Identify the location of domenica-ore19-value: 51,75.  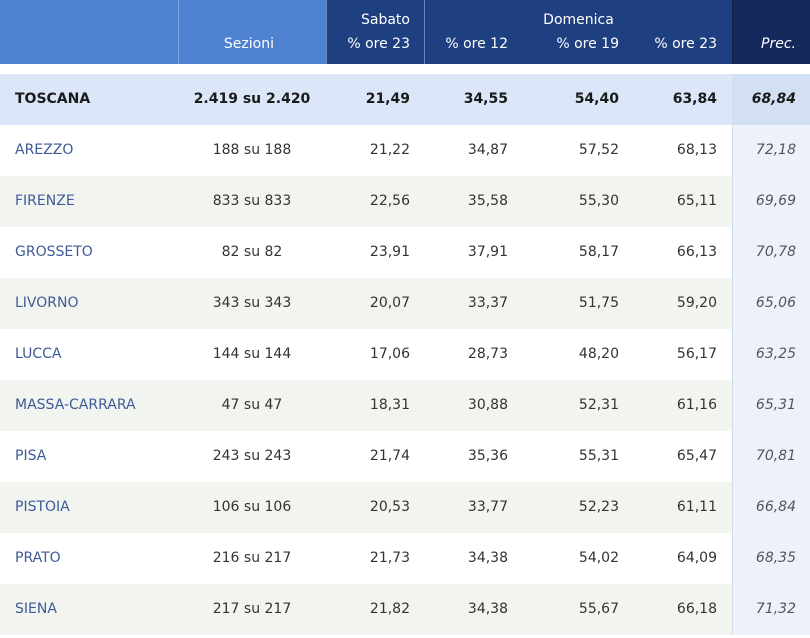
(598, 303).